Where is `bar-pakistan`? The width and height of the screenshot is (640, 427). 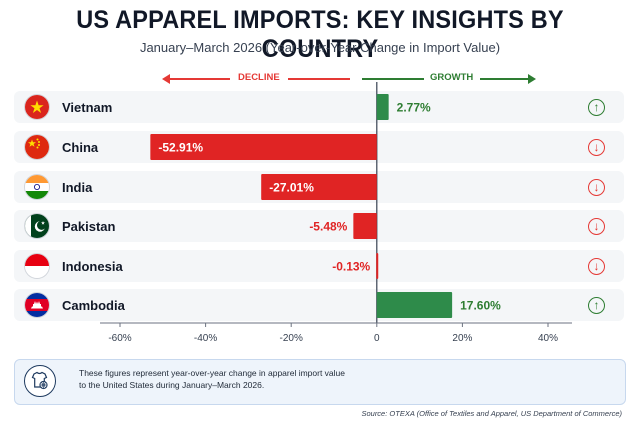 bar-pakistan is located at coordinates (365, 226).